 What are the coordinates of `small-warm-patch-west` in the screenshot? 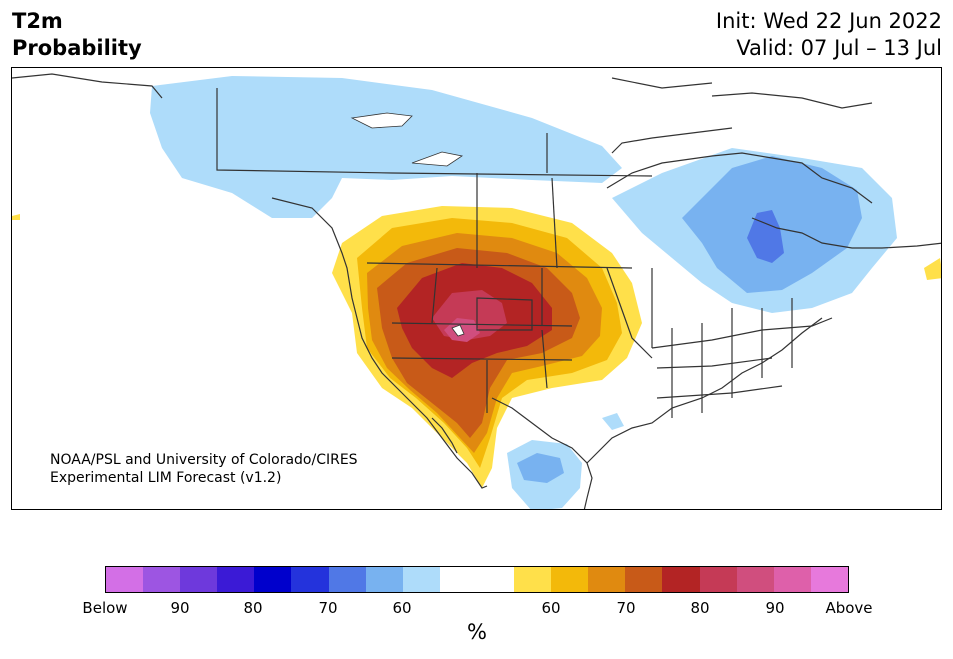 It's located at (16, 217).